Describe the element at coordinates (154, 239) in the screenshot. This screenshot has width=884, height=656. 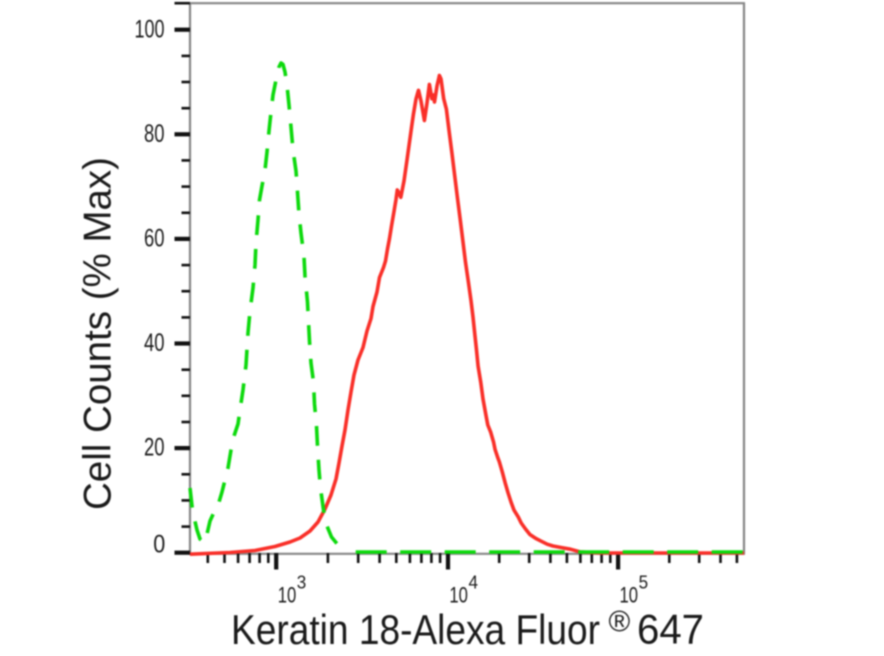
I see `svg-text: 60` at that location.